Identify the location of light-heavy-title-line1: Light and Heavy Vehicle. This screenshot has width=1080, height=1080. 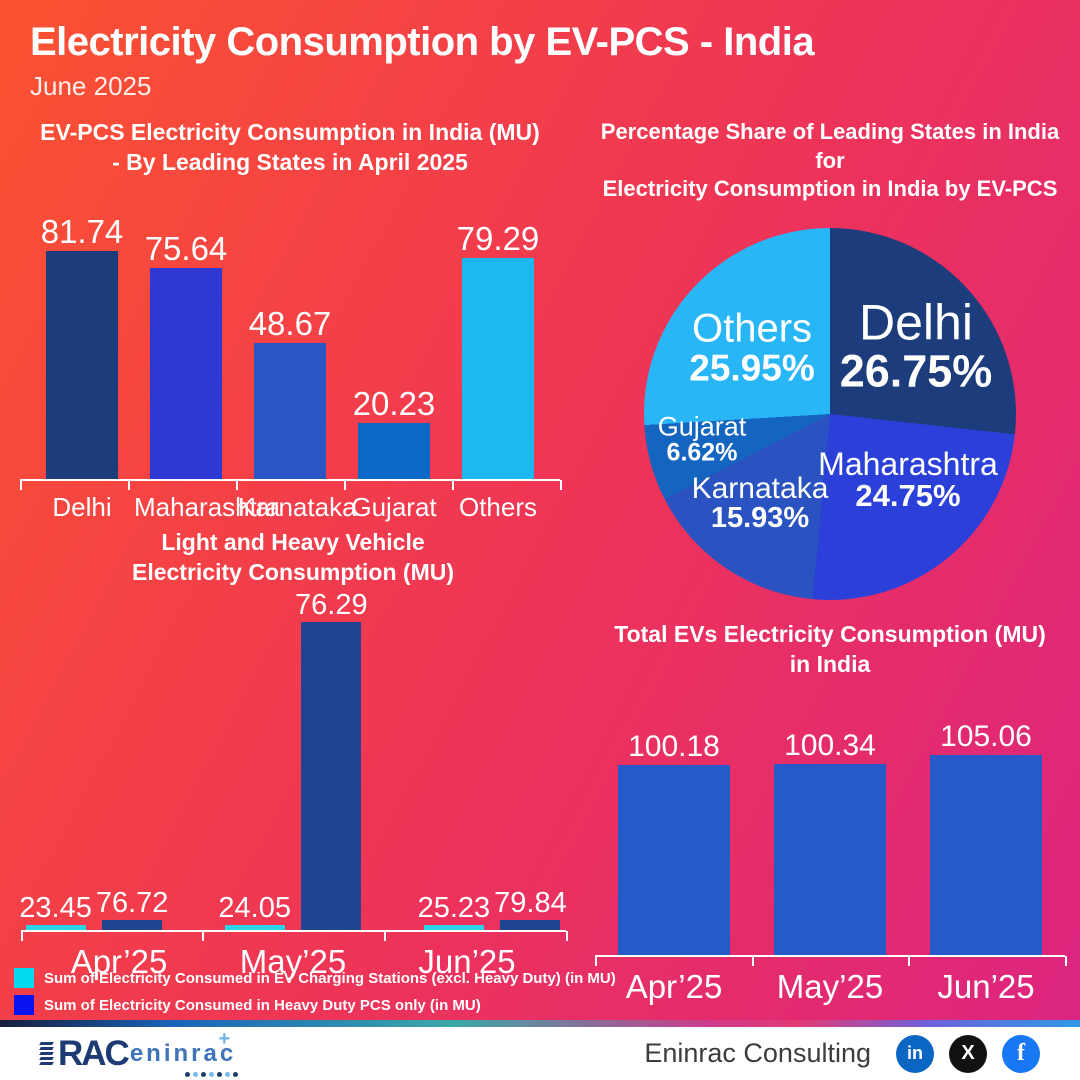
(293, 542).